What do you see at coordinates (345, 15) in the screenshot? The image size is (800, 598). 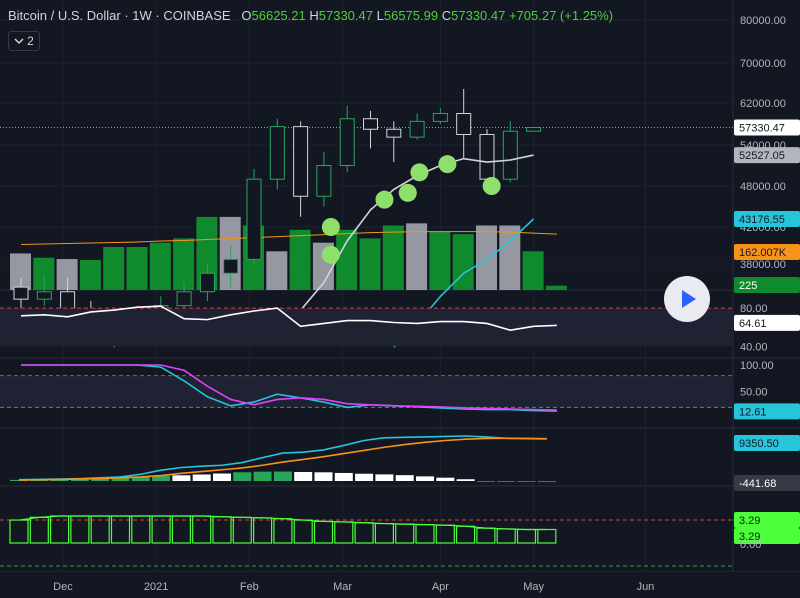 I see `high-value: 57330.47` at bounding box center [345, 15].